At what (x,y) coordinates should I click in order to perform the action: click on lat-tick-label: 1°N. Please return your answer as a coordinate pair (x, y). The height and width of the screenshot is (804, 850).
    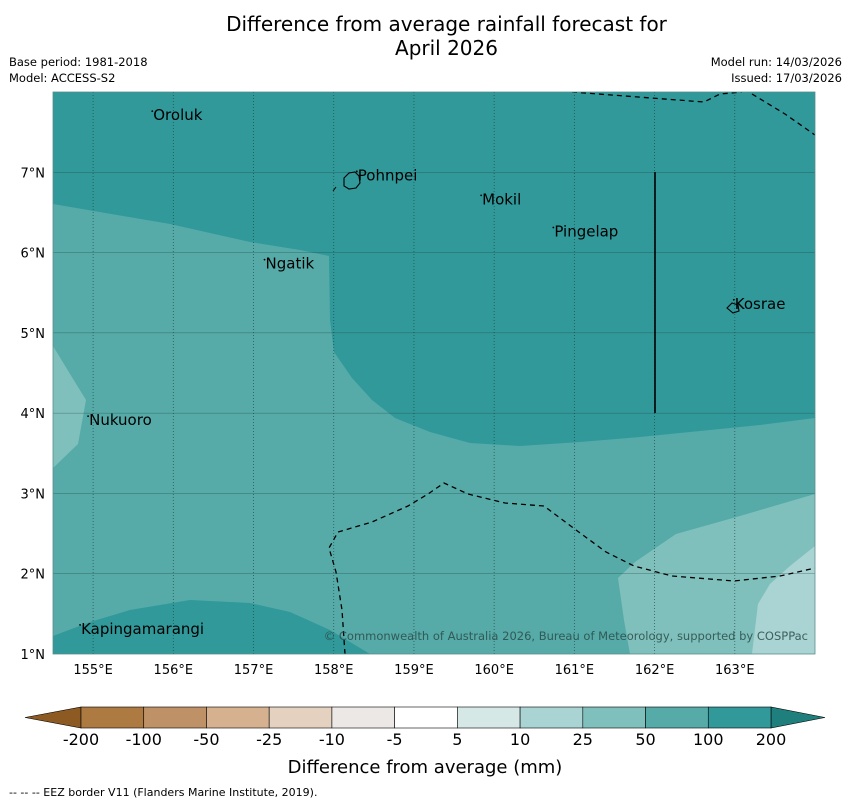
    Looking at the image, I should click on (33, 655).